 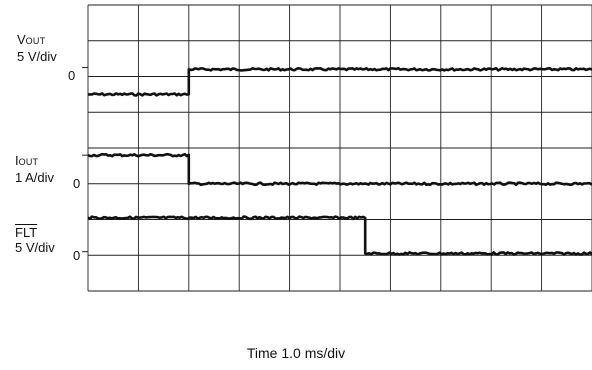 What do you see at coordinates (339, 169) in the screenshot?
I see `trace-iout` at bounding box center [339, 169].